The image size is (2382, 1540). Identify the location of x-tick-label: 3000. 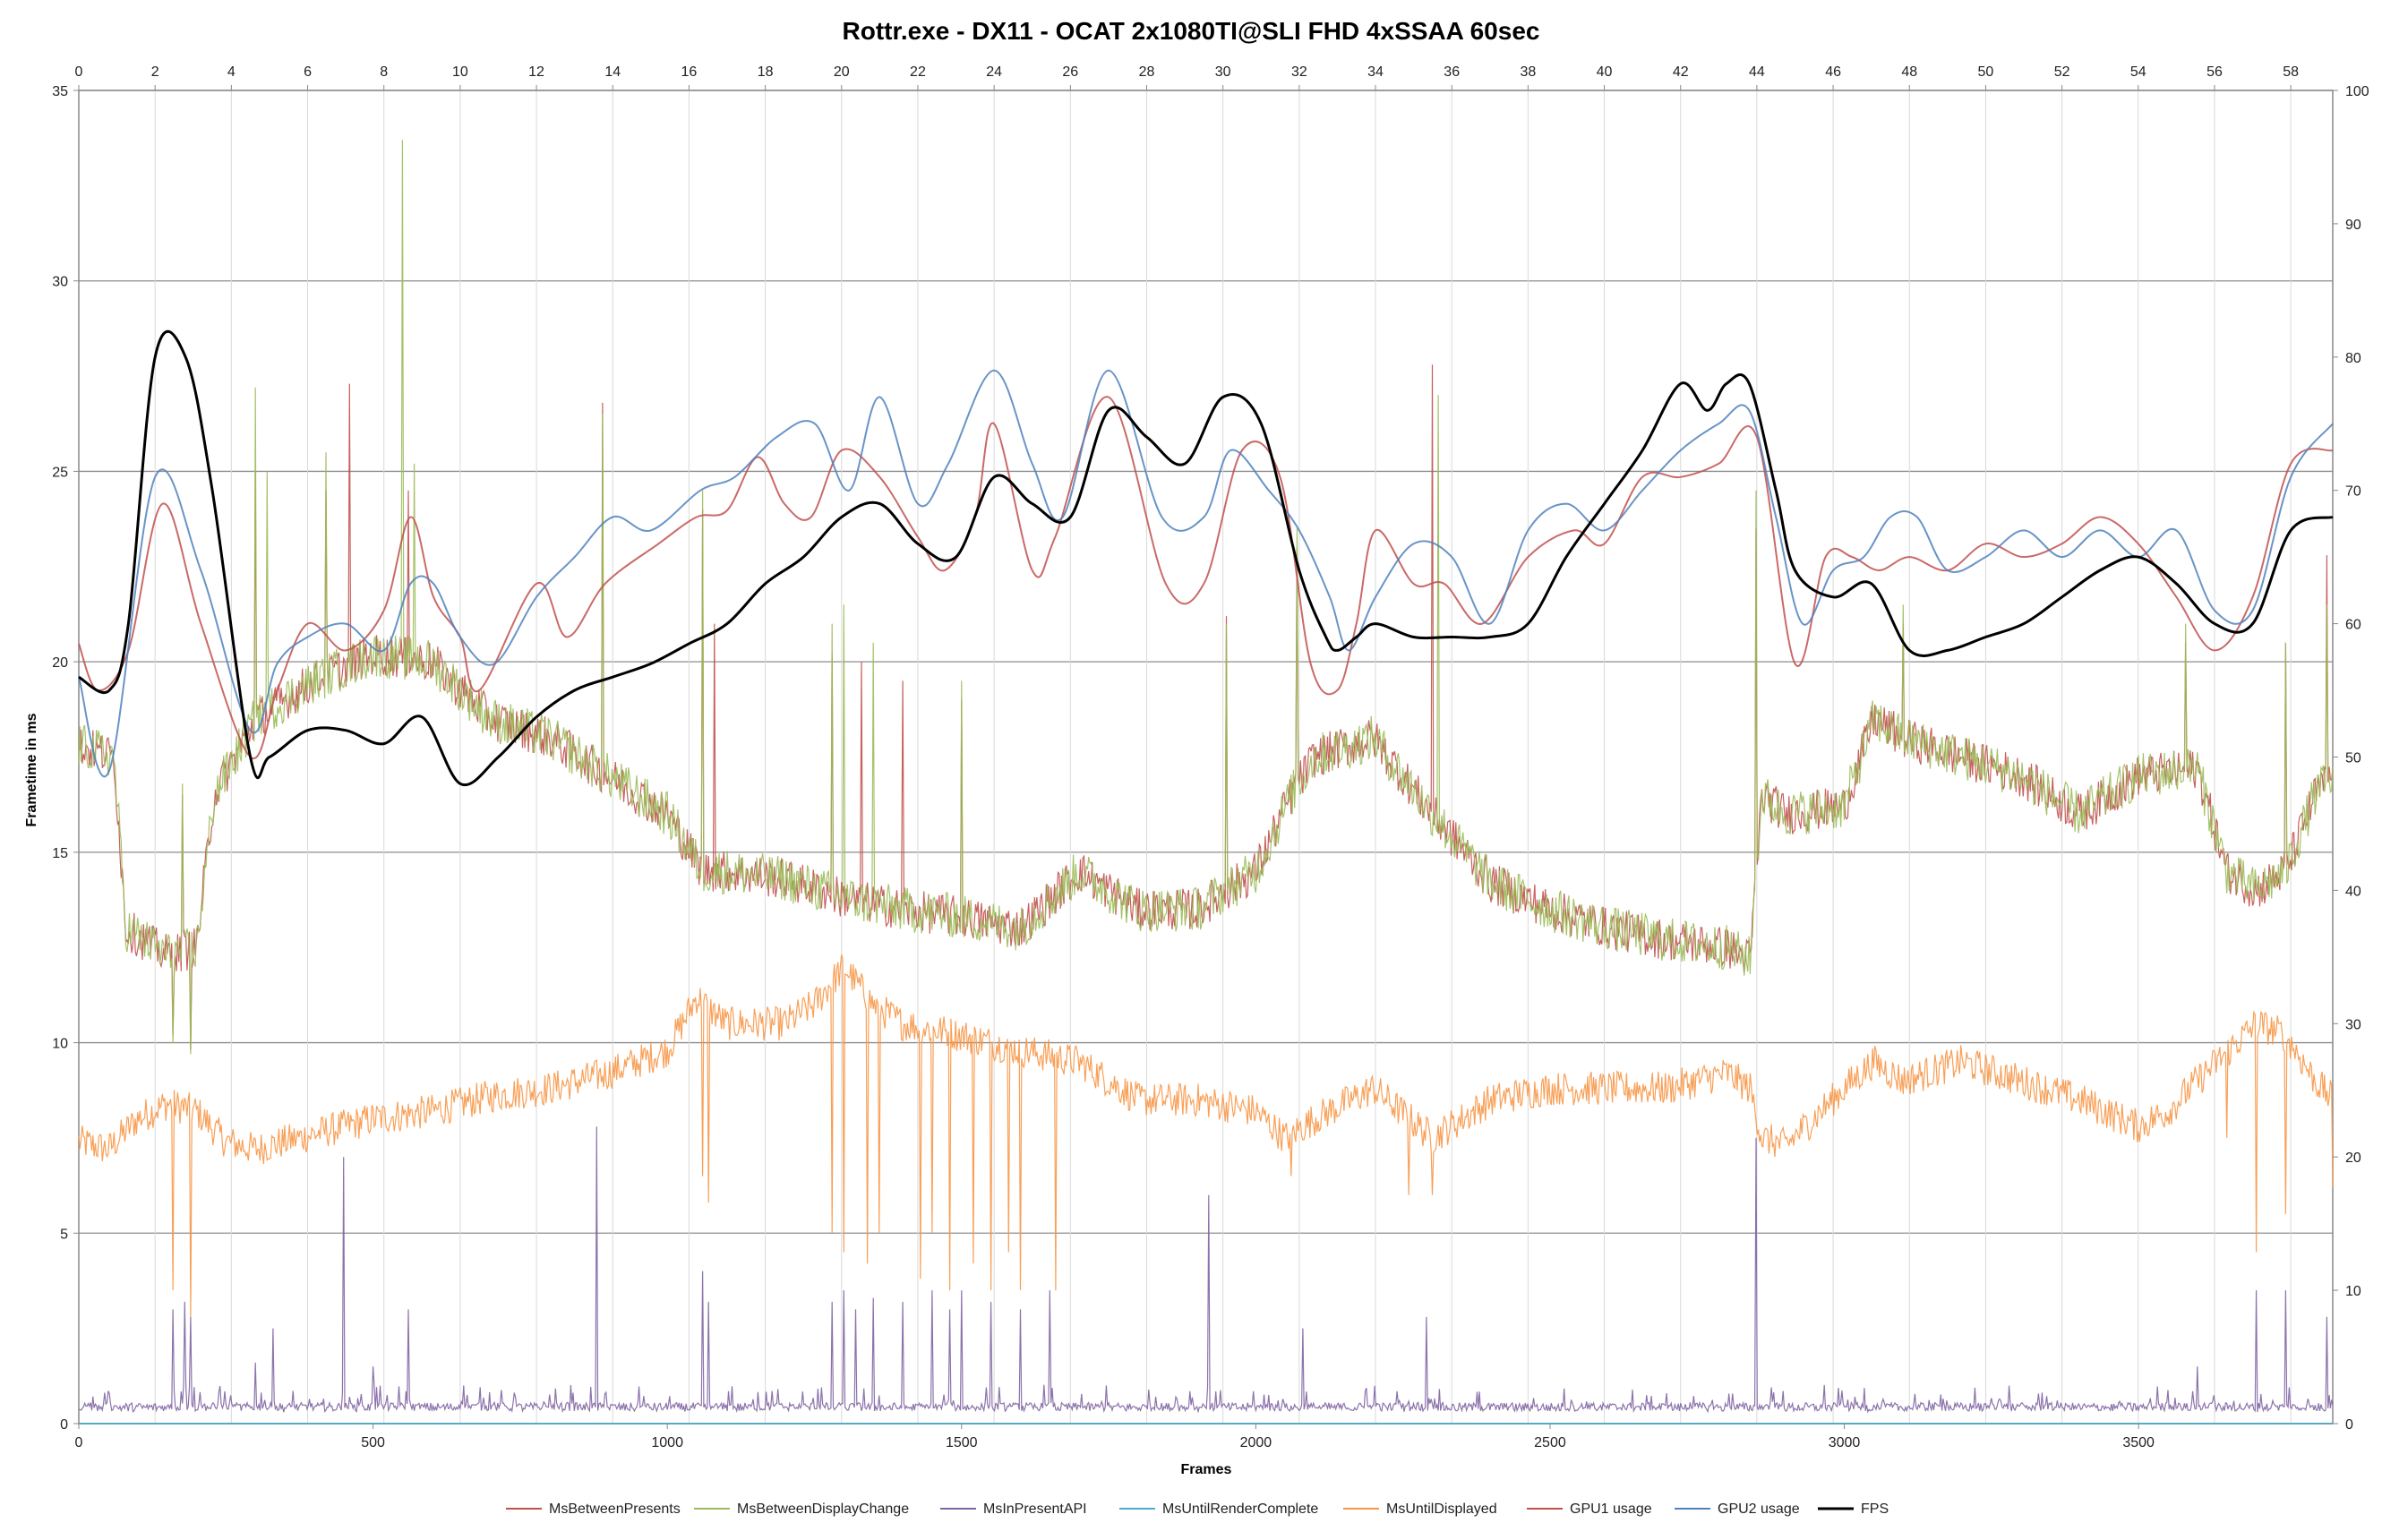
(1845, 1442).